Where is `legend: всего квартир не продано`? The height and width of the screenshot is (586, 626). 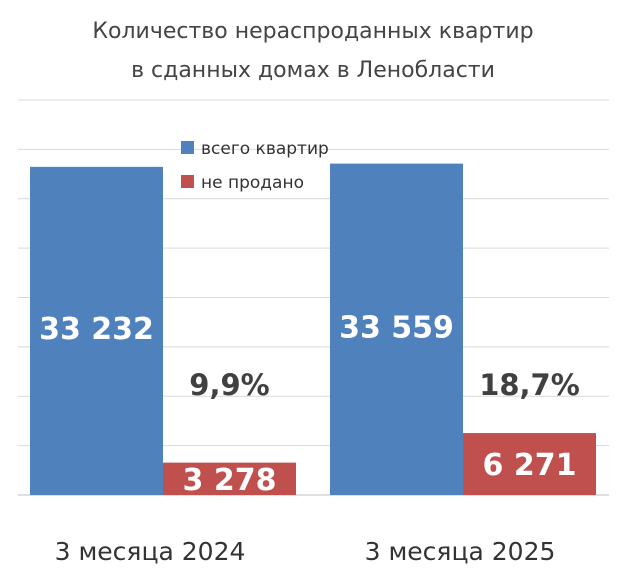
legend: всего квартир не продано is located at coordinates (255, 166).